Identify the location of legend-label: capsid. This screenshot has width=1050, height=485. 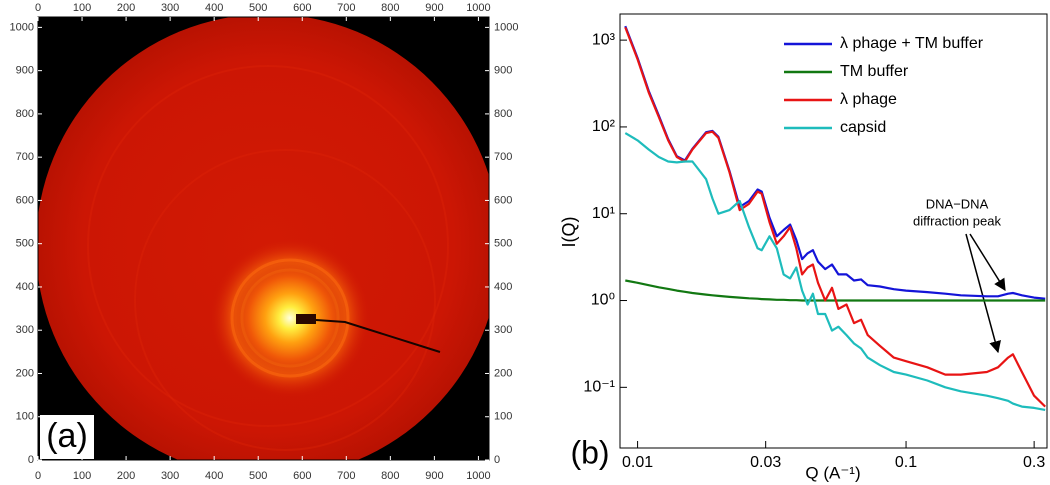
(863, 127).